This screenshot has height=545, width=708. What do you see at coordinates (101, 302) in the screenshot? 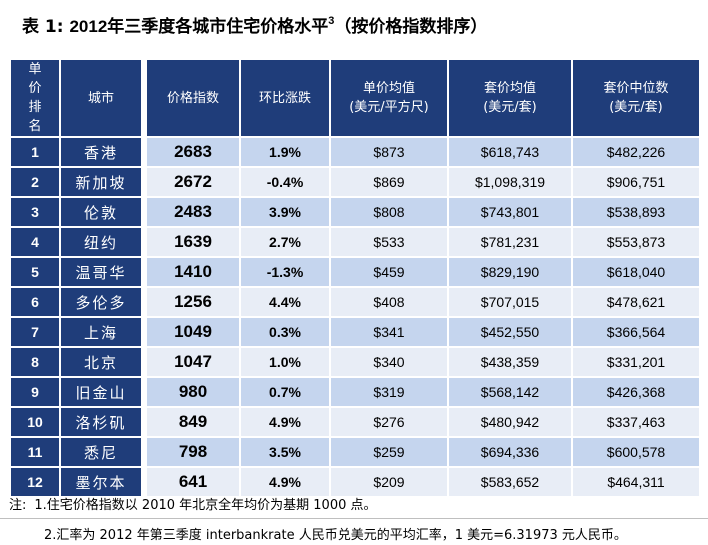
I see `city-cell: 多伦多` at bounding box center [101, 302].